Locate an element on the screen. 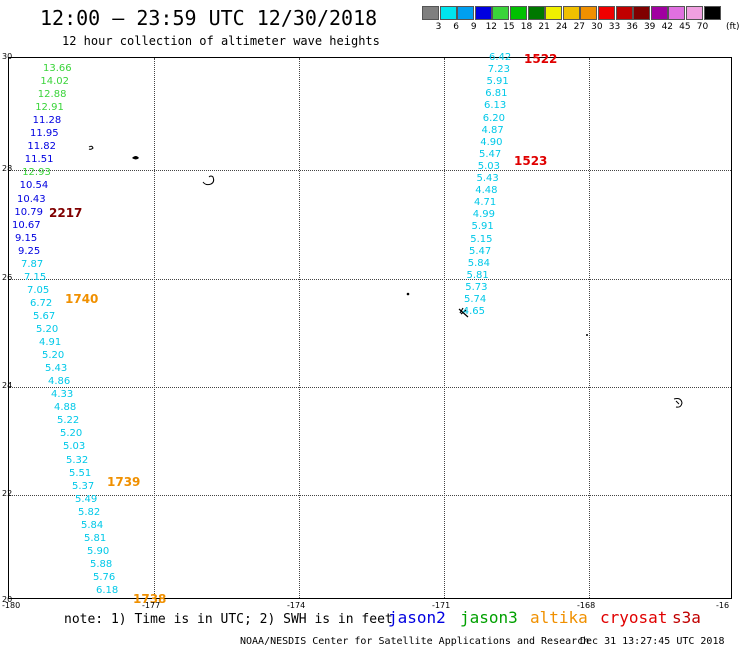 The image size is (740, 650). pass-time-label: 1738 is located at coordinates (150, 599).